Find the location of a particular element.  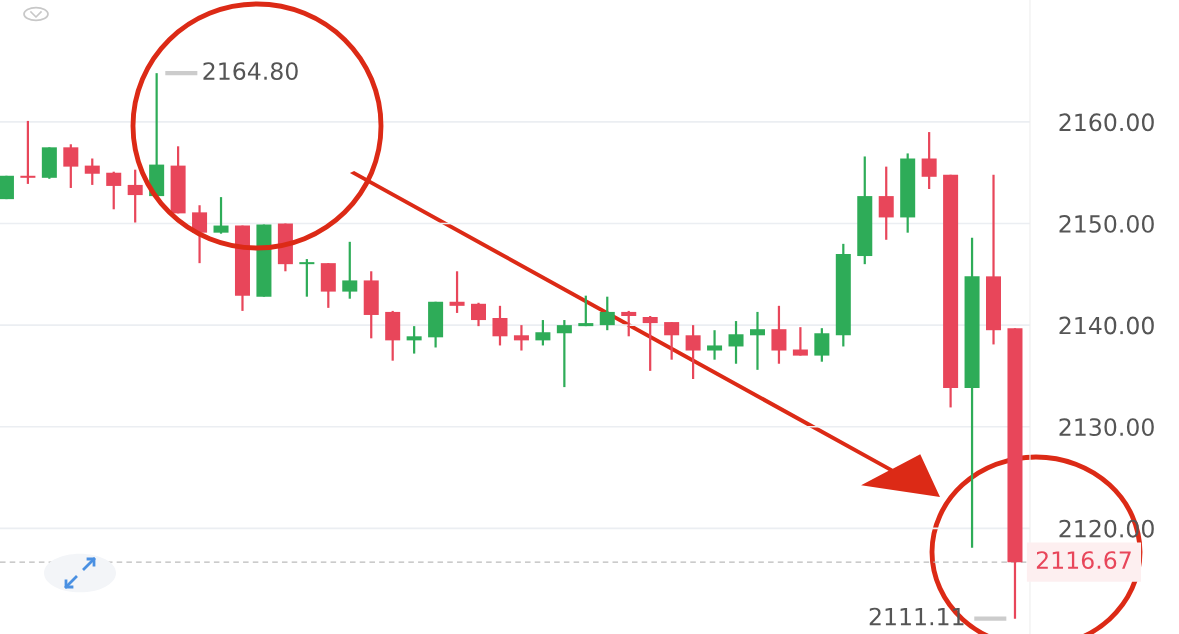

y-tick-label: 2130.00 is located at coordinates (1106, 427).